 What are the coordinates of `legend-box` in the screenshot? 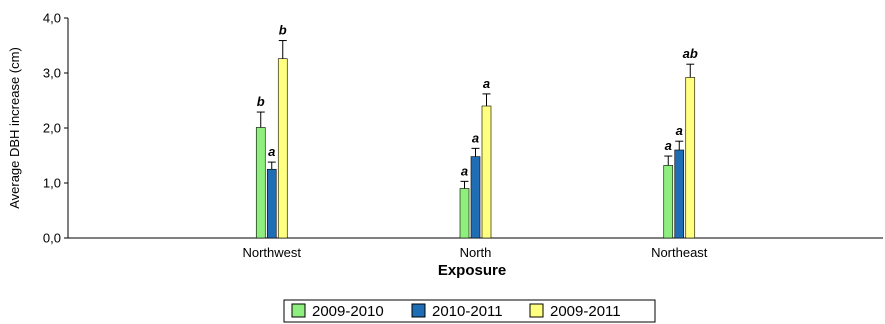 It's located at (469, 311).